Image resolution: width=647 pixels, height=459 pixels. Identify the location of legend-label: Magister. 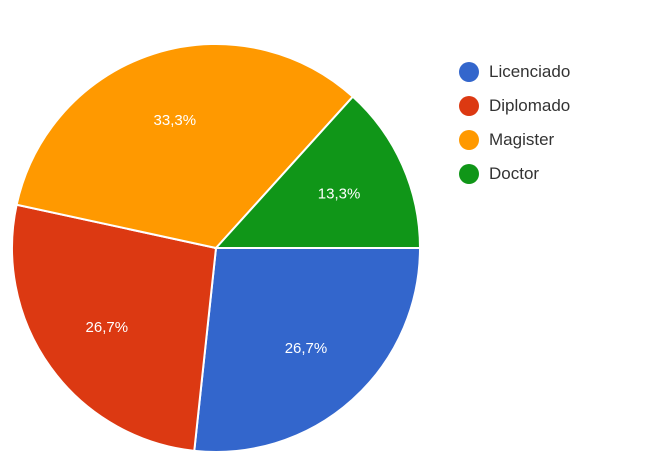
(522, 139).